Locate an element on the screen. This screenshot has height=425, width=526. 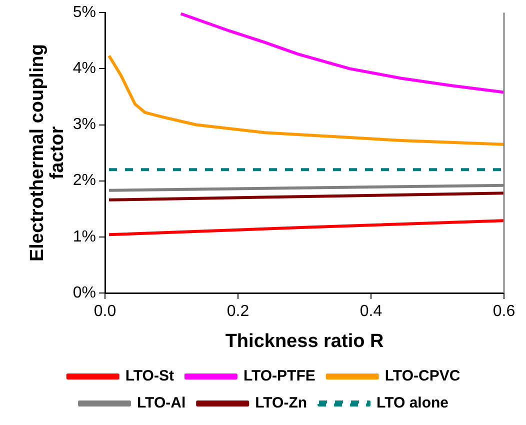
y-tick-label: 2% is located at coordinates (84, 181).